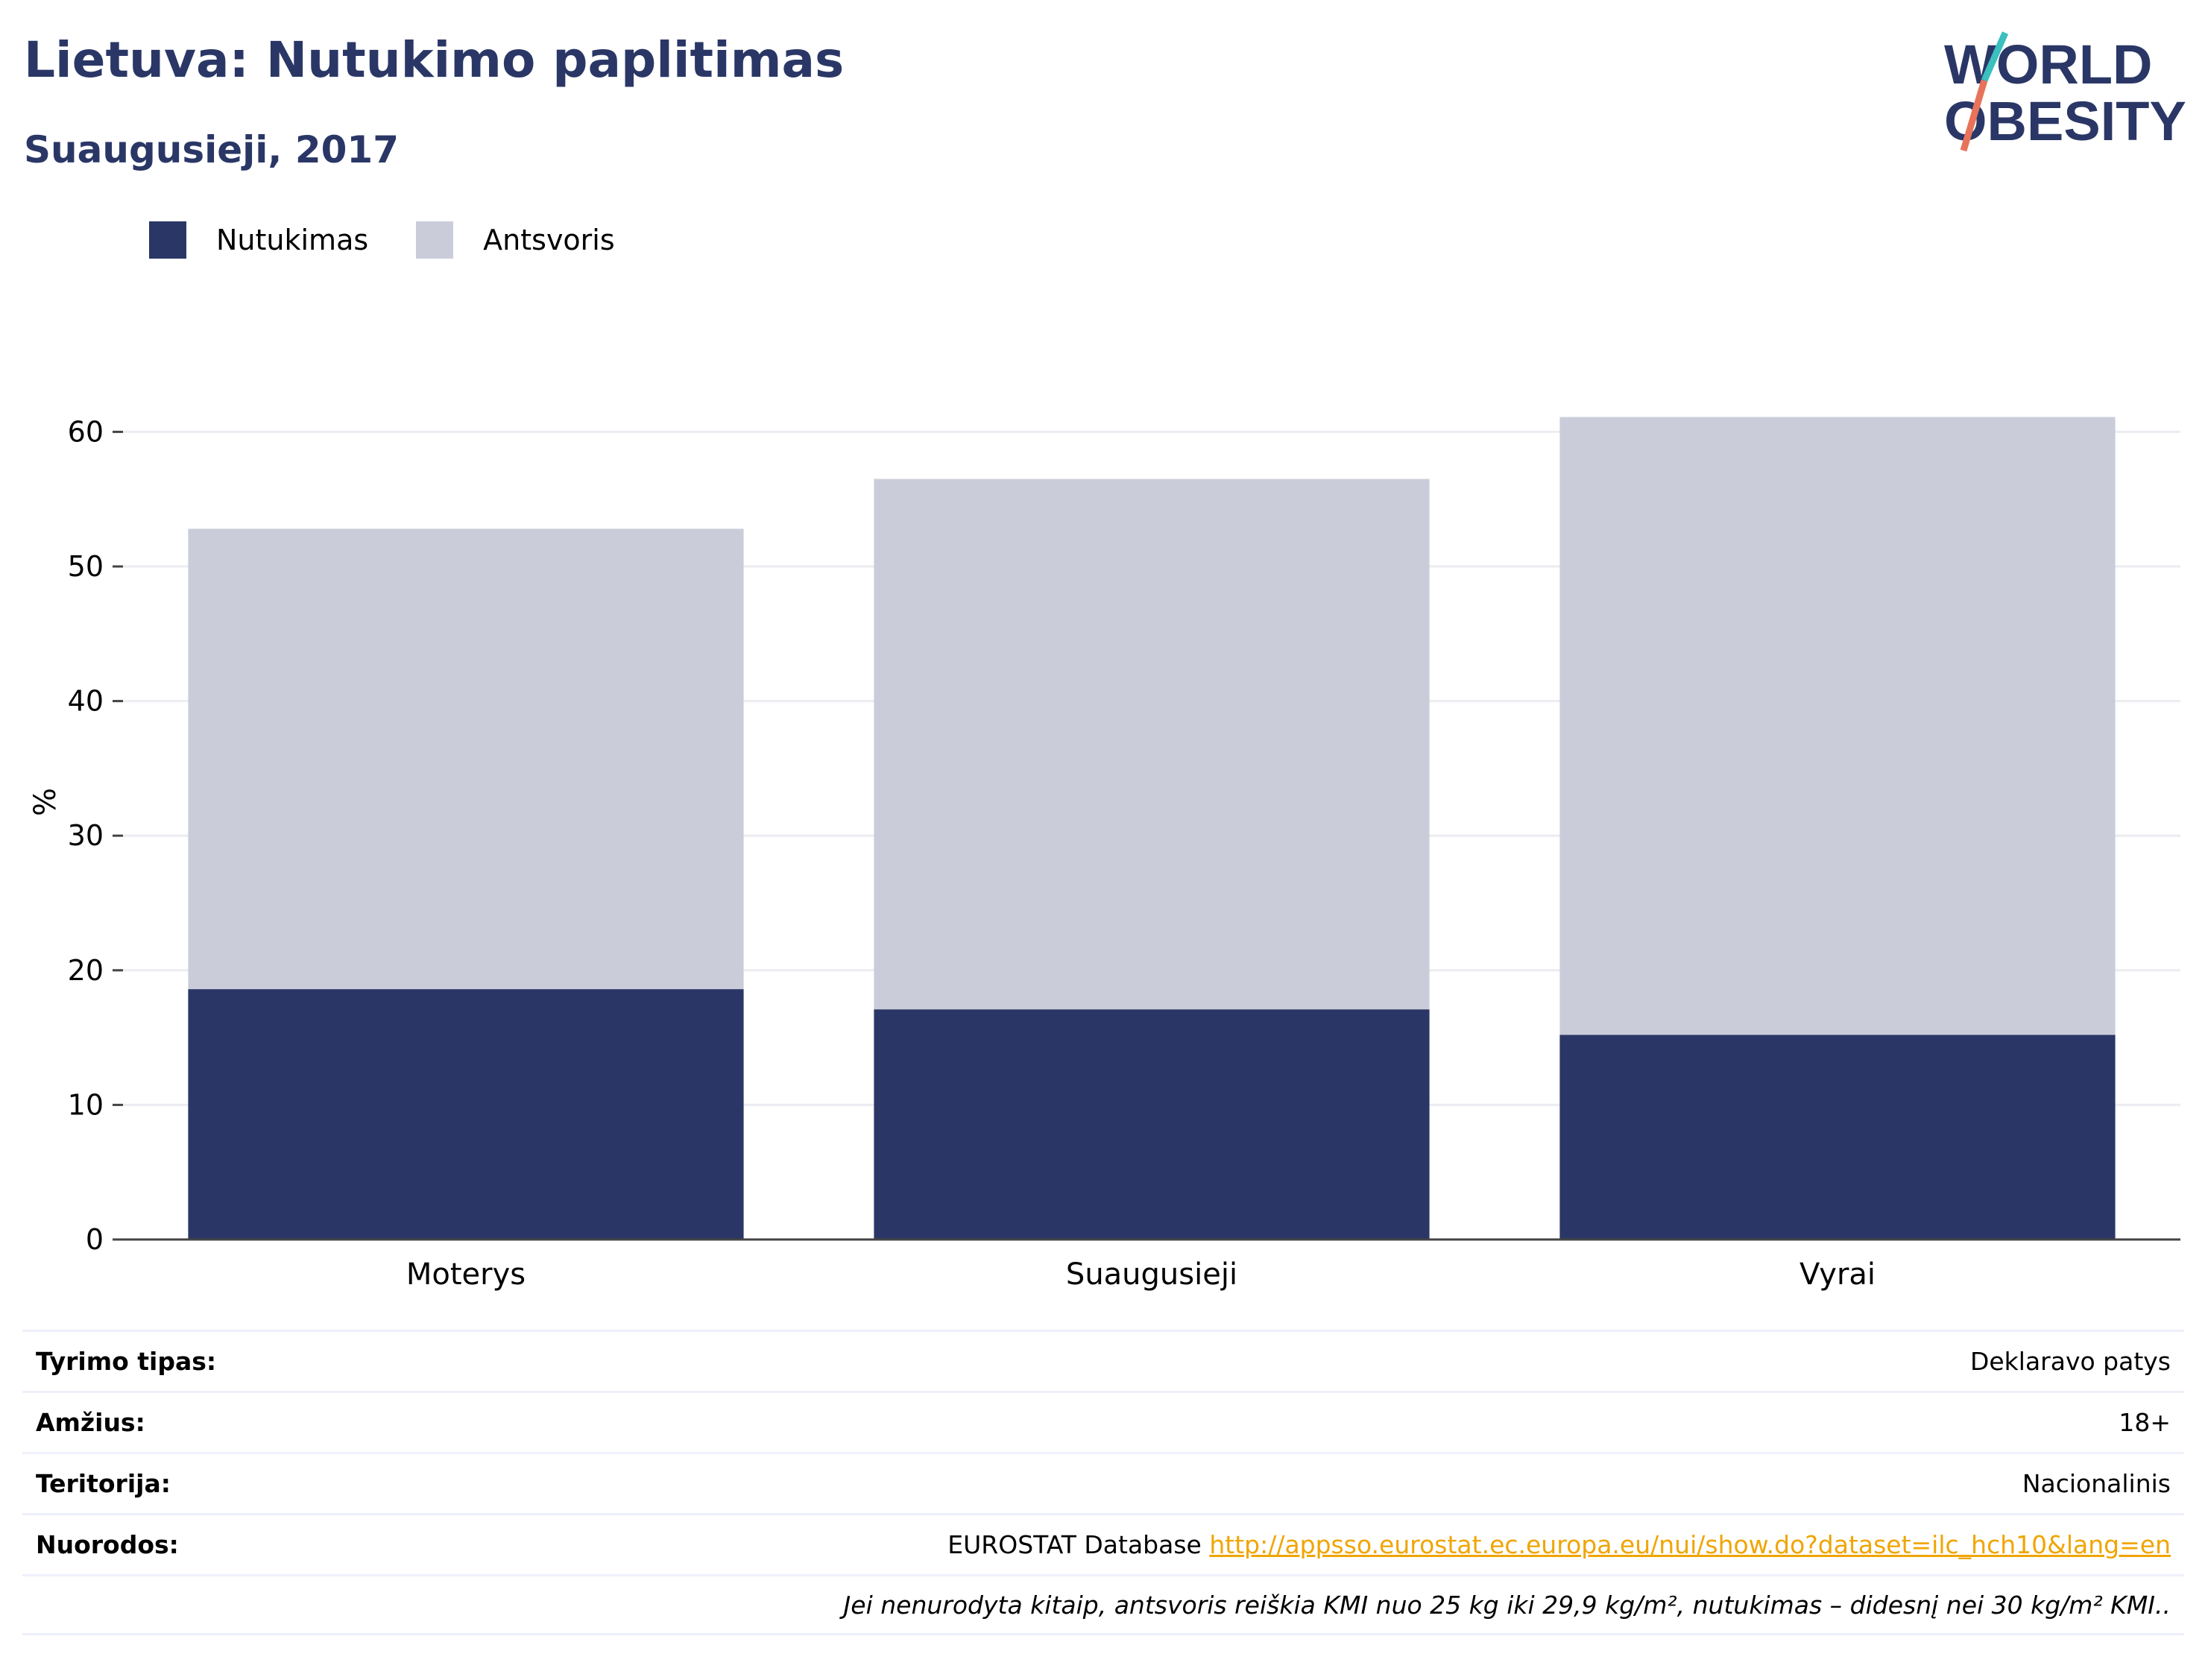  I want to click on chart-legend: Nutukimas Antsvoris, so click(406, 240).